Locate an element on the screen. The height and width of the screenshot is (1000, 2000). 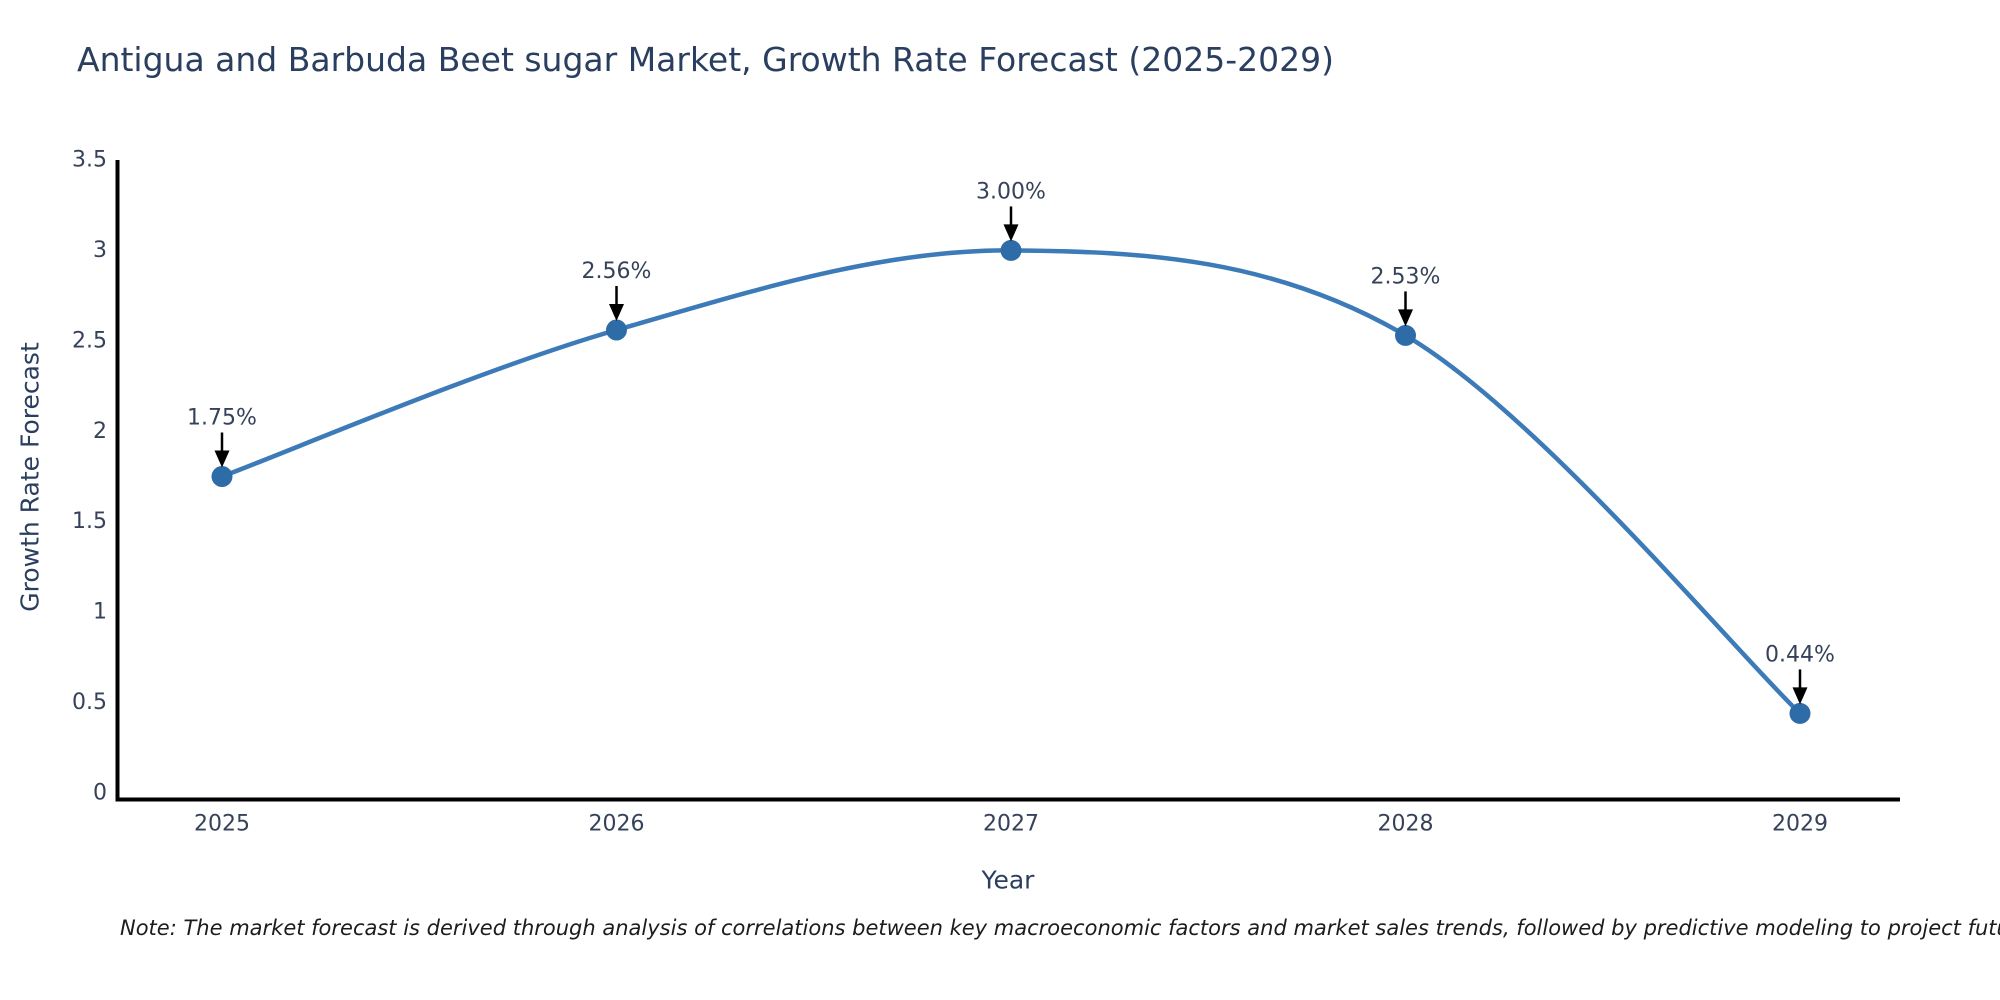
data-point-2026 is located at coordinates (616, 330).